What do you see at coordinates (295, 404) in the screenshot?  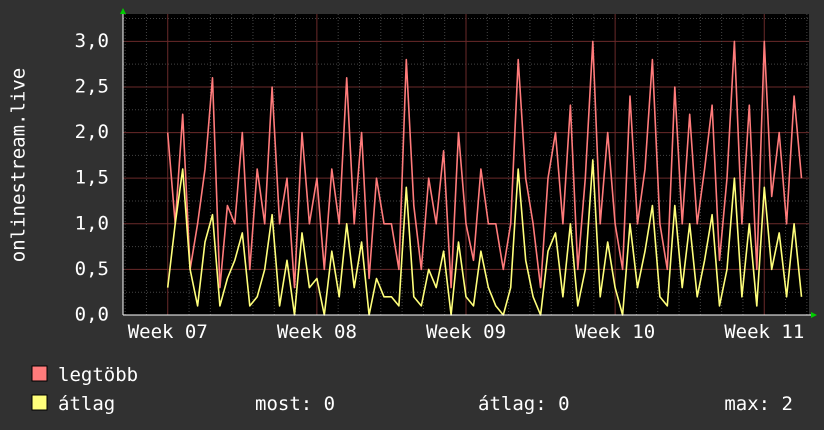 I see `stat-now: most: 0` at bounding box center [295, 404].